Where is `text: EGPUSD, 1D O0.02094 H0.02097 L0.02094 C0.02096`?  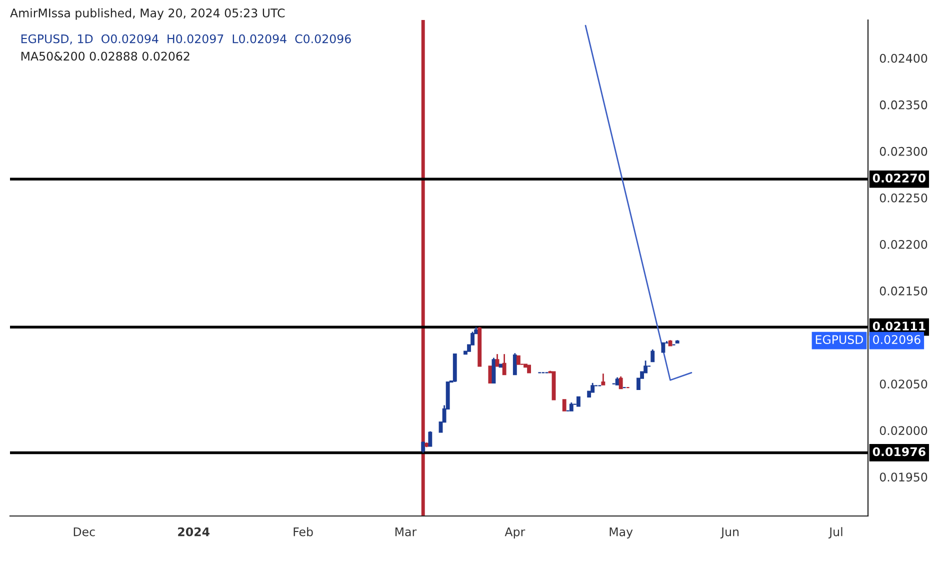
text: EGPUSD, 1D O0.02094 H0.02097 L0.02094 C0.02096 is located at coordinates (186, 39).